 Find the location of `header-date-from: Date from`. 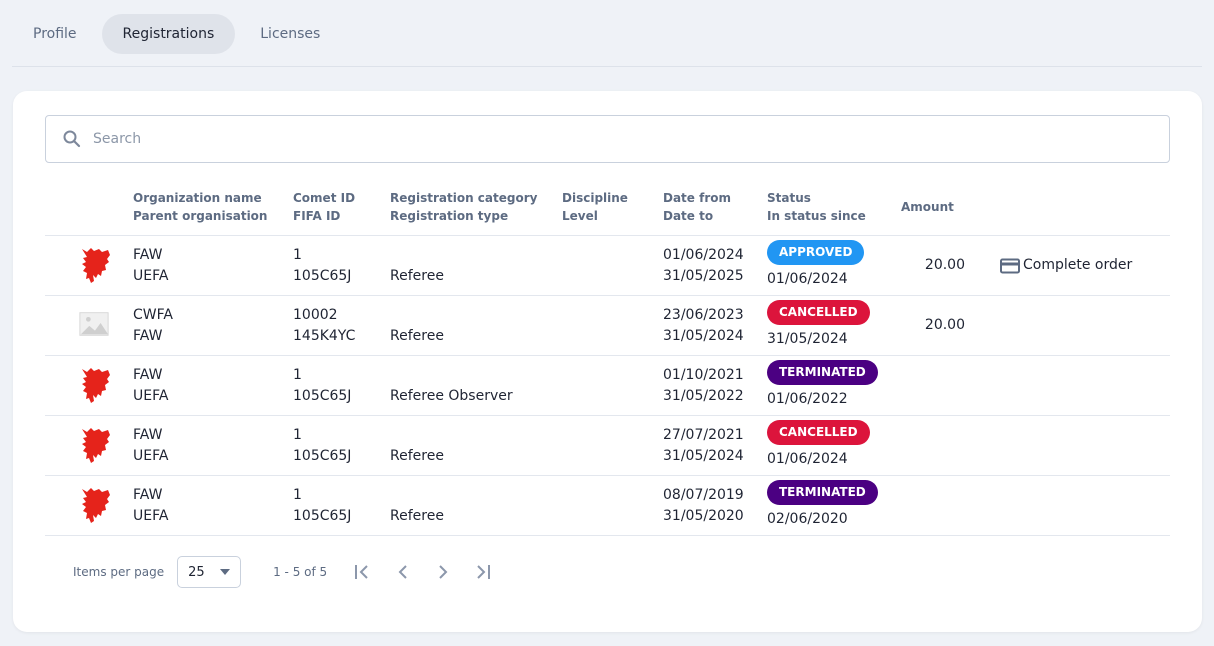

header-date-from: Date from is located at coordinates (697, 198).